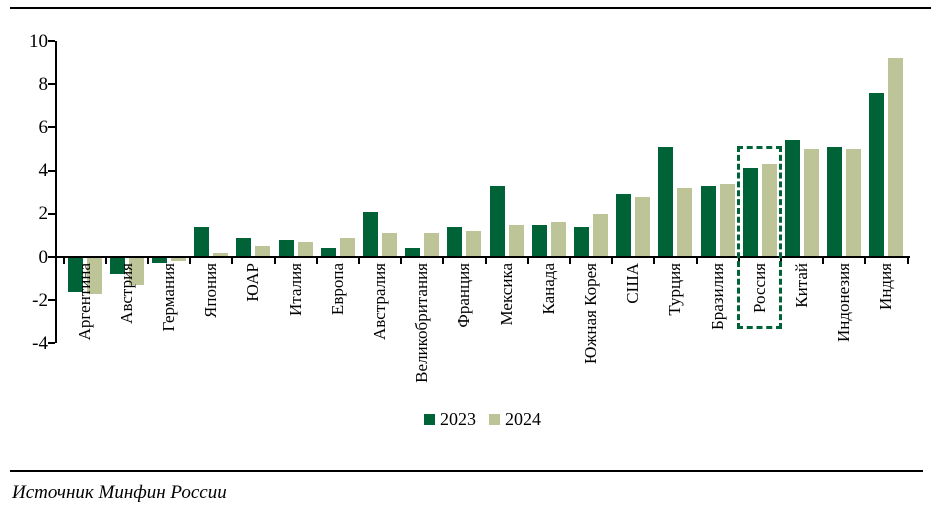 This screenshot has height=523, width=951. I want to click on y-tick-label: -4, so click(40, 343).